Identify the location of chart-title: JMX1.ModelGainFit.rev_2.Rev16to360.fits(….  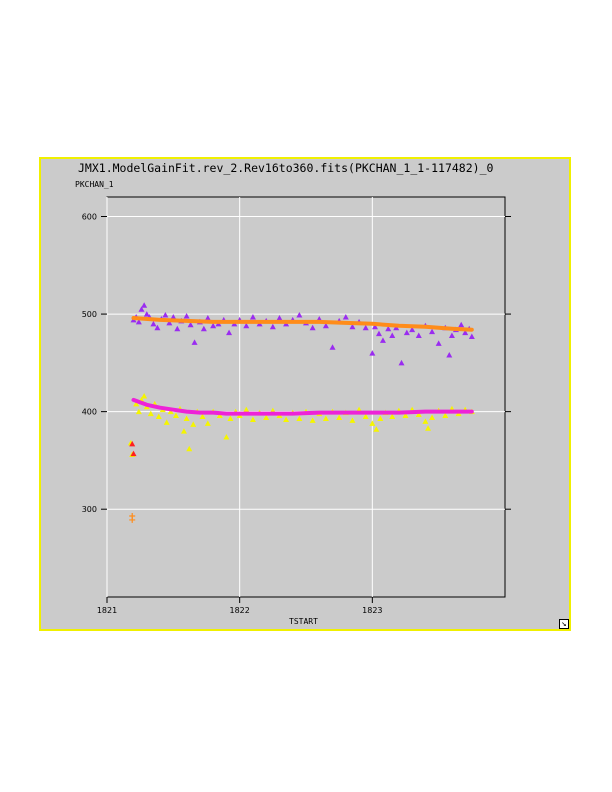
(286, 168).